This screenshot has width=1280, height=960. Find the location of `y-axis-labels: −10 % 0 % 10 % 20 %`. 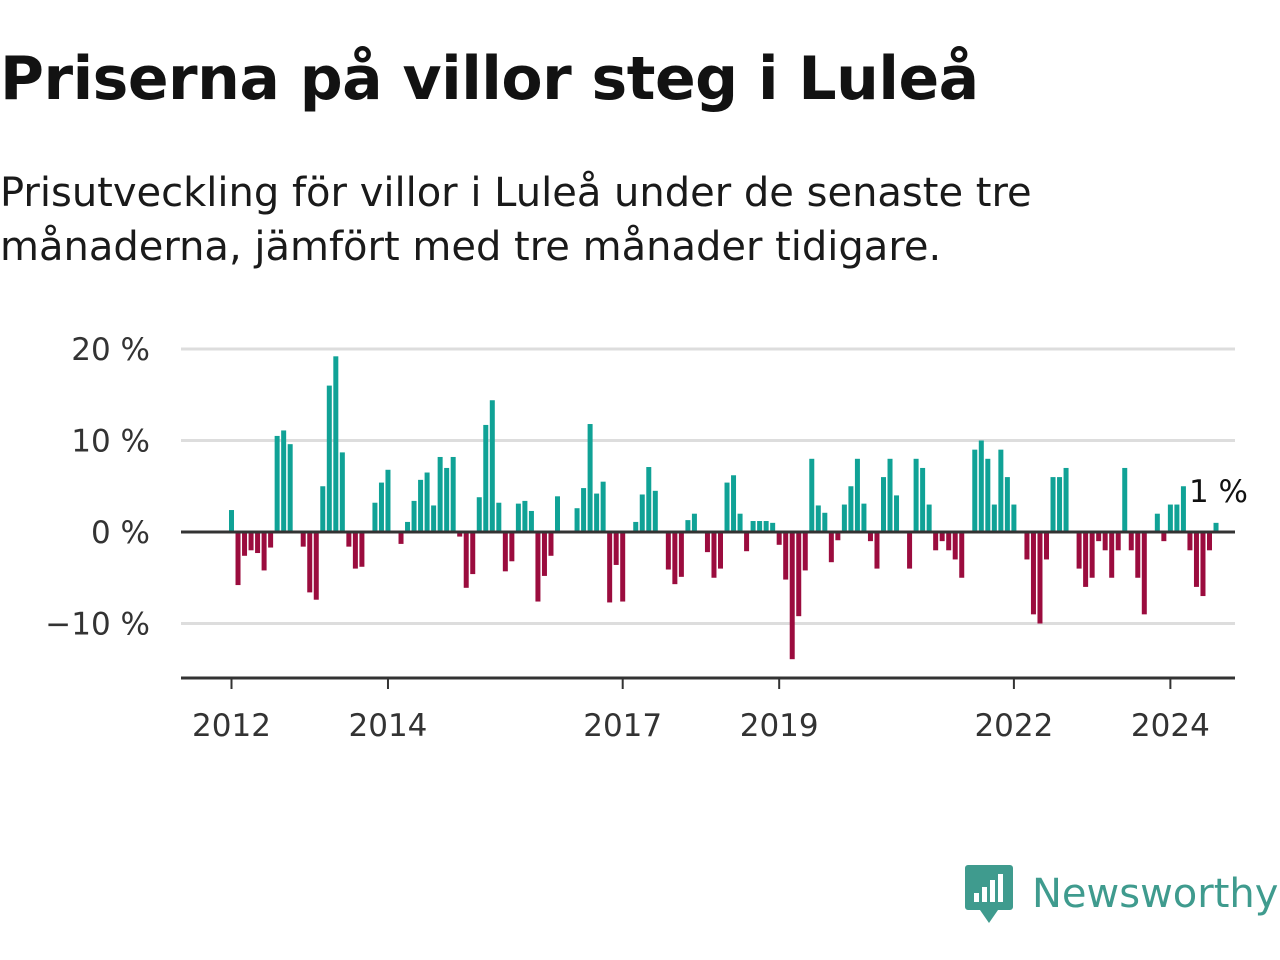

y-axis-labels: −10 % 0 % 10 % 20 % is located at coordinates (97, 487).